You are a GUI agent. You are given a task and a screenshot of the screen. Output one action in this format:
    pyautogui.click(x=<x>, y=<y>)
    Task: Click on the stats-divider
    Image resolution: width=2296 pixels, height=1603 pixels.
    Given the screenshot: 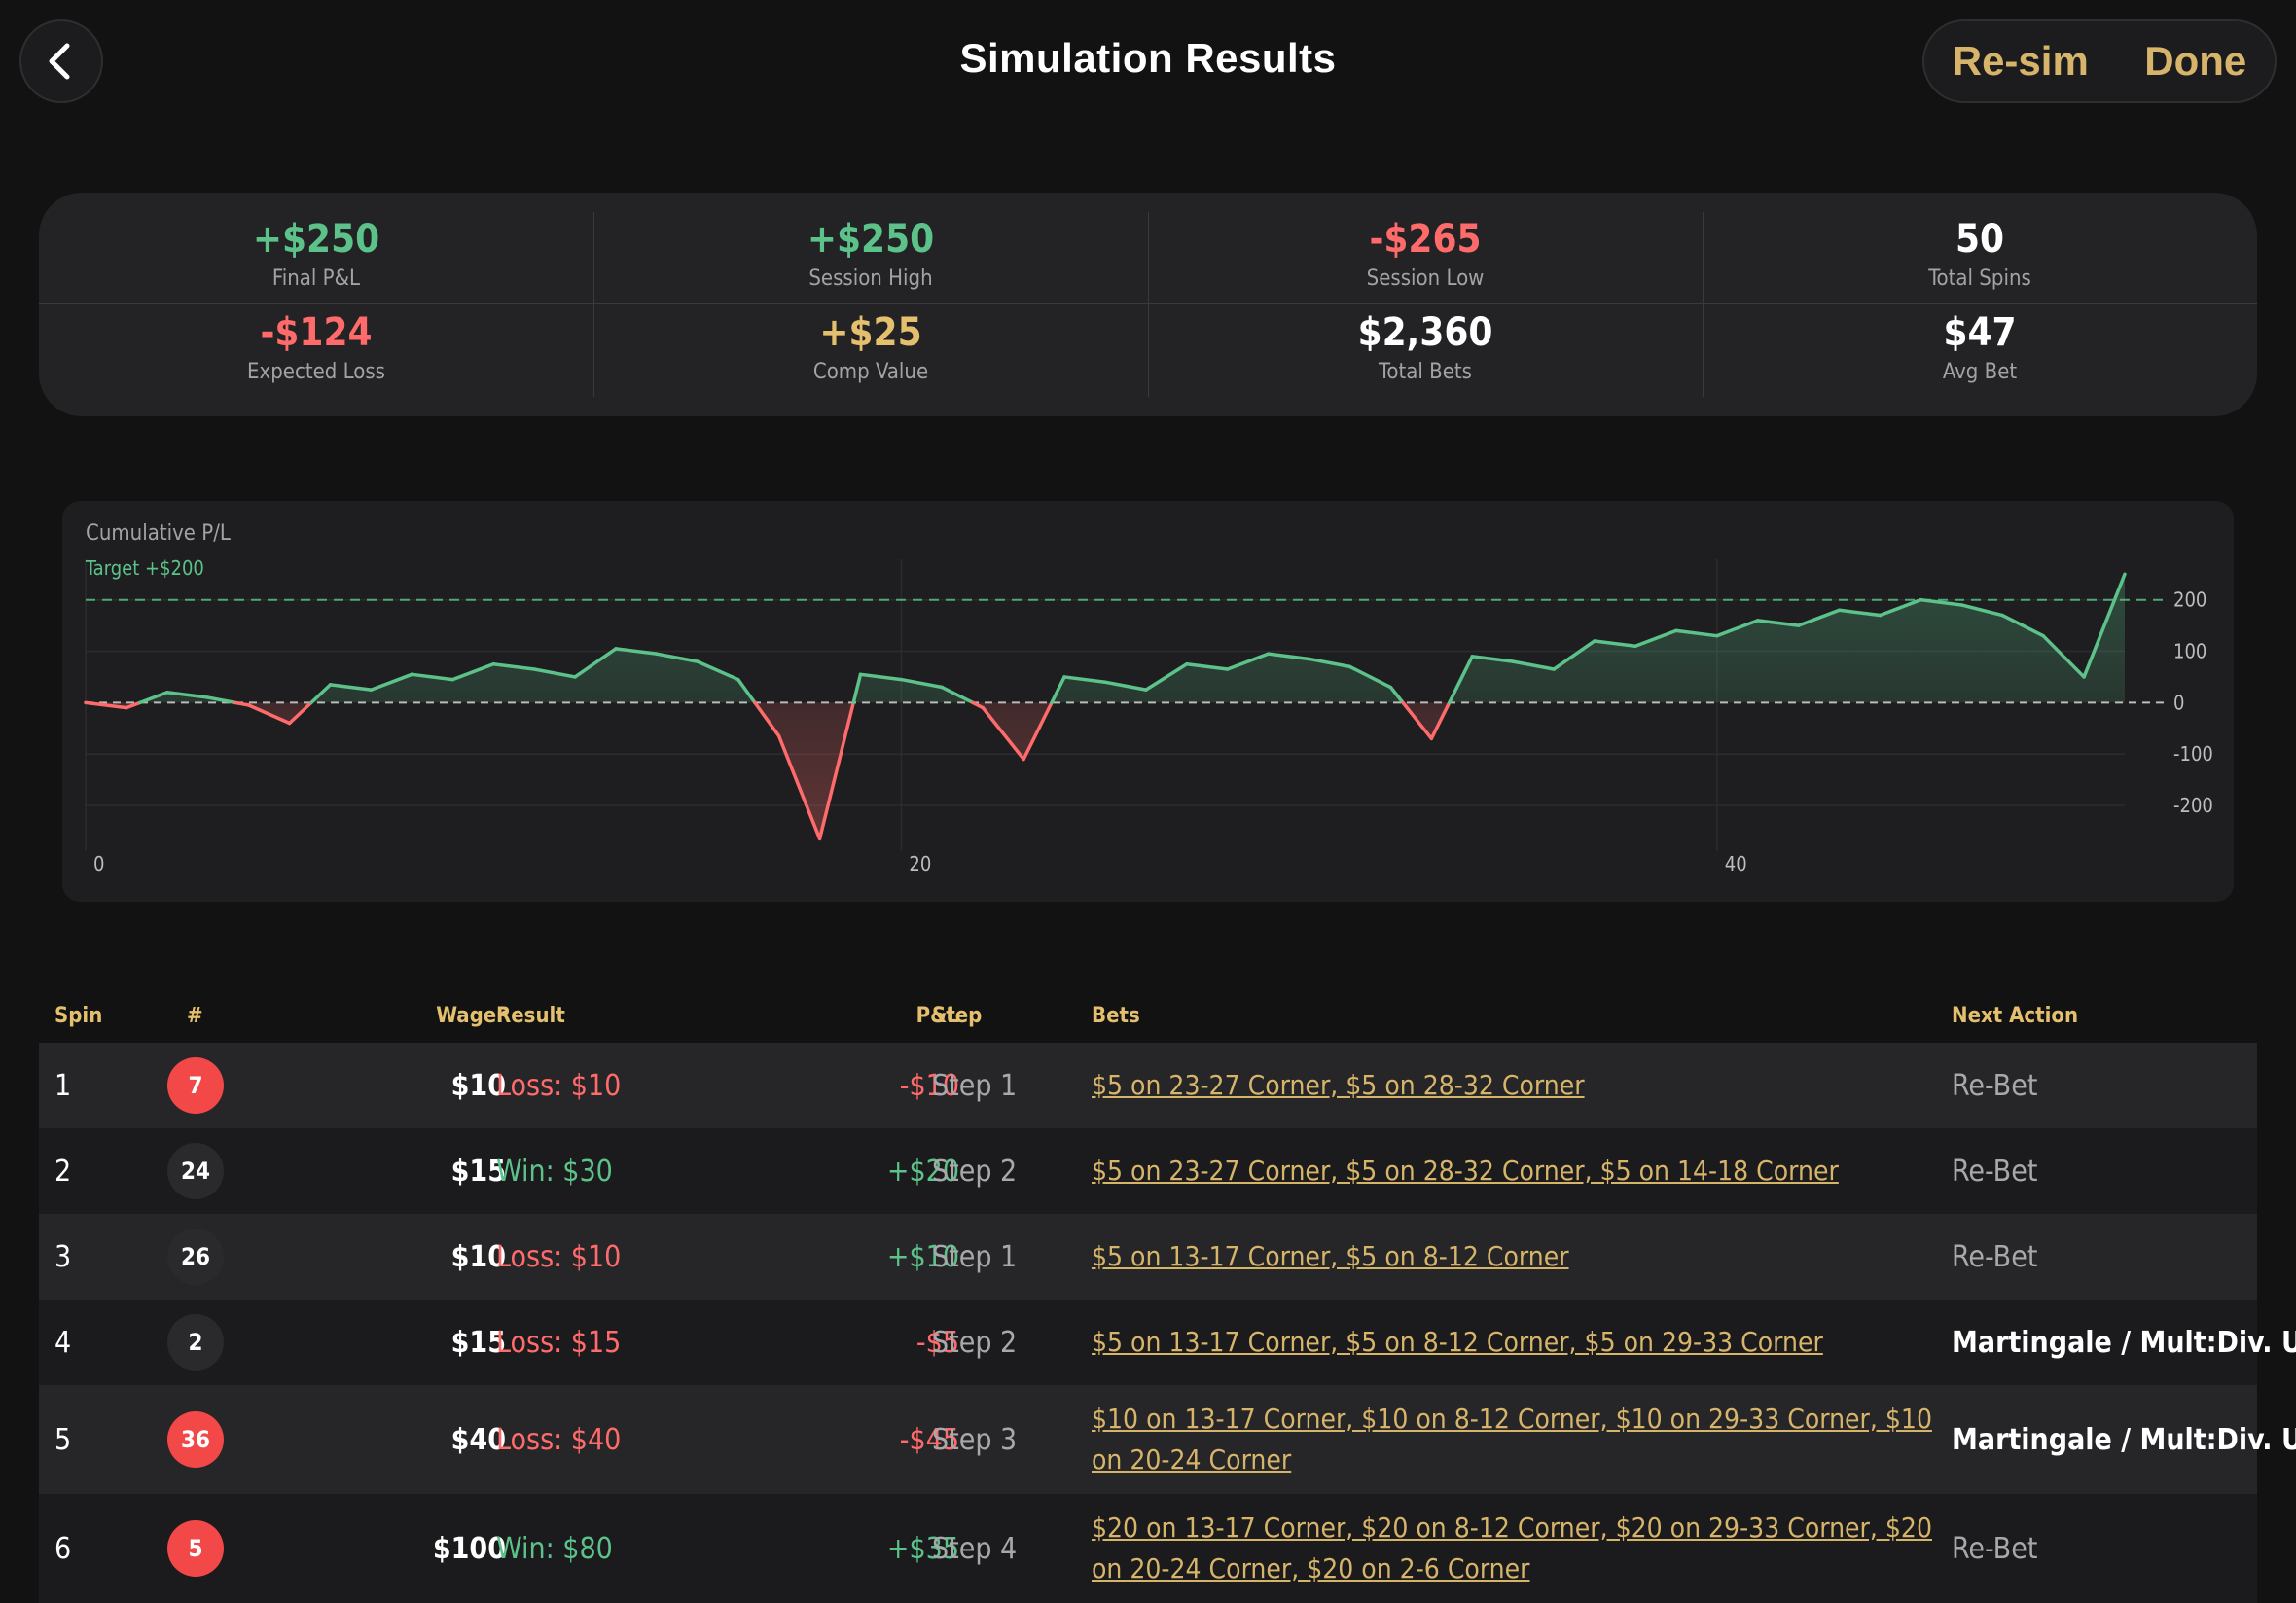 What is the action you would take?
    pyautogui.click(x=1148, y=304)
    